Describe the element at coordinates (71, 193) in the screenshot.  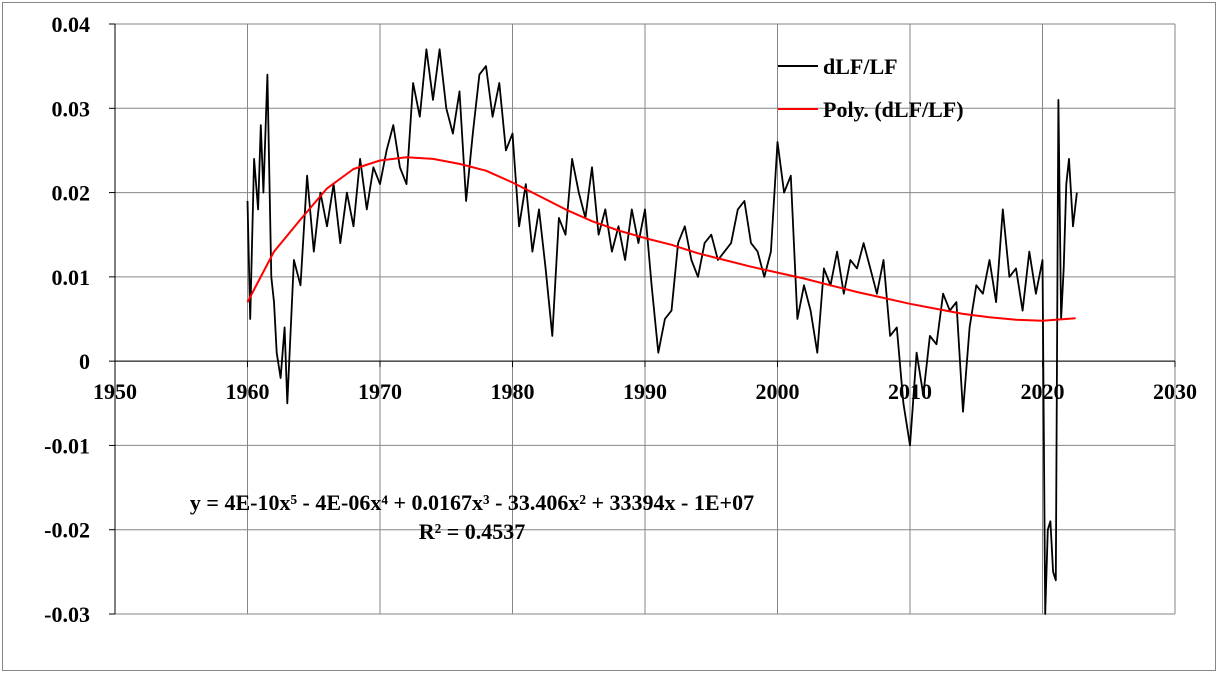
I see `y-tick-label: 0.02` at that location.